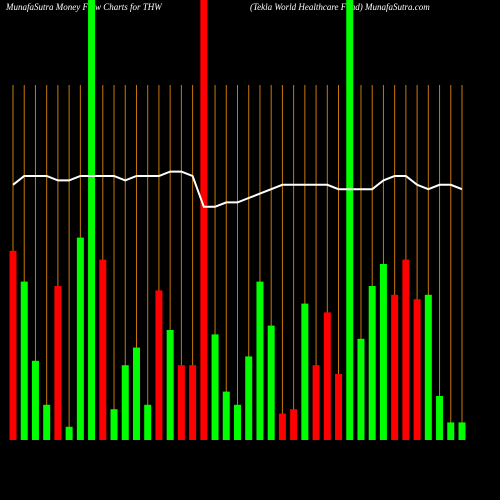 The image size is (500, 500). What do you see at coordinates (237, 189) in the screenshot?
I see `money-flow-line` at bounding box center [237, 189].